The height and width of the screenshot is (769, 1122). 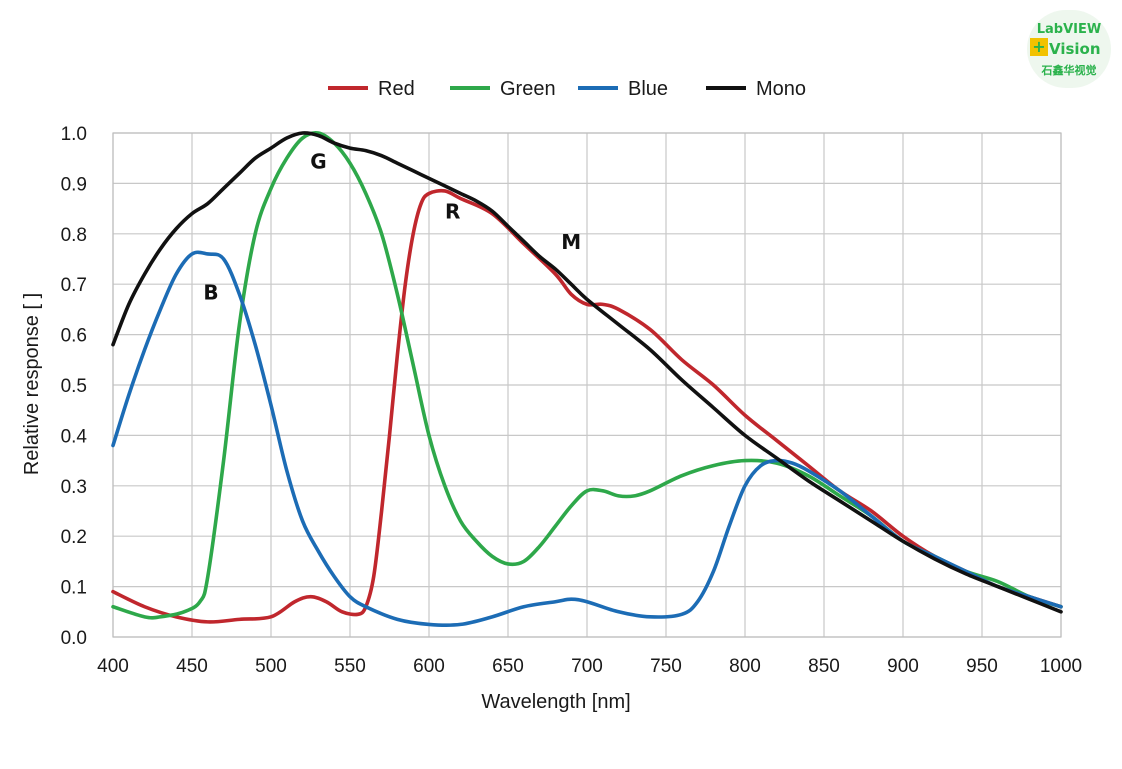 What do you see at coordinates (429, 666) in the screenshot?
I see `x-tick-label: 600` at bounding box center [429, 666].